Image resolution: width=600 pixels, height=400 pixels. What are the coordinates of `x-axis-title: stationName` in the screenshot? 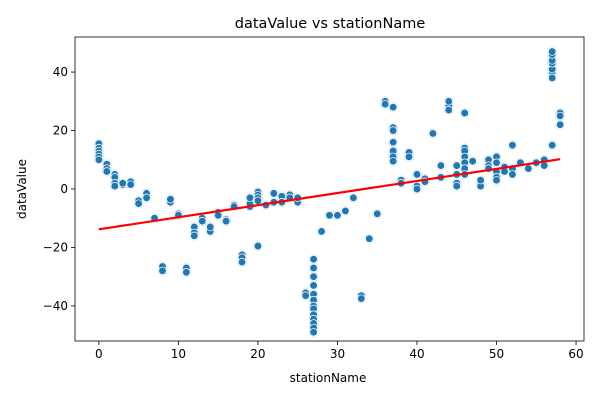 It's located at (328, 378).